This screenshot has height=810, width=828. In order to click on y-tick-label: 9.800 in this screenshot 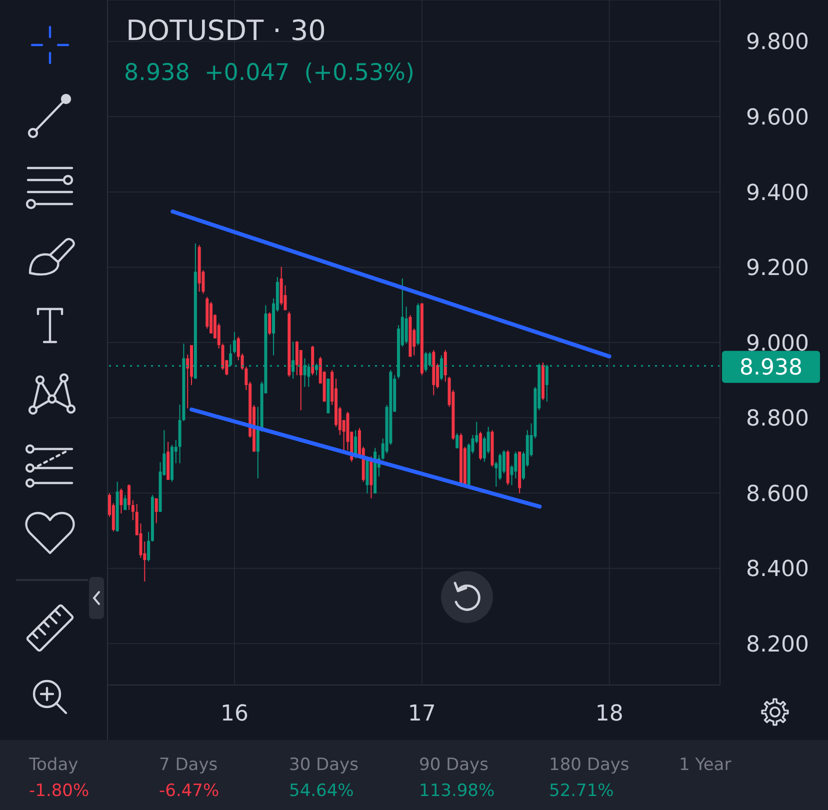, I will do `click(777, 43)`.